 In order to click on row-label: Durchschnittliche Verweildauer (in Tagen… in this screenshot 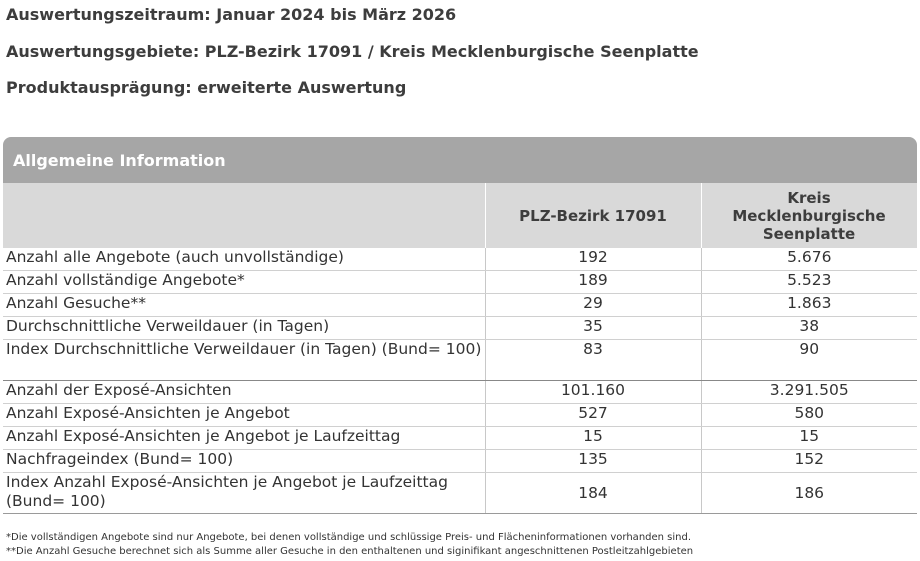, I will do `click(244, 328)`.